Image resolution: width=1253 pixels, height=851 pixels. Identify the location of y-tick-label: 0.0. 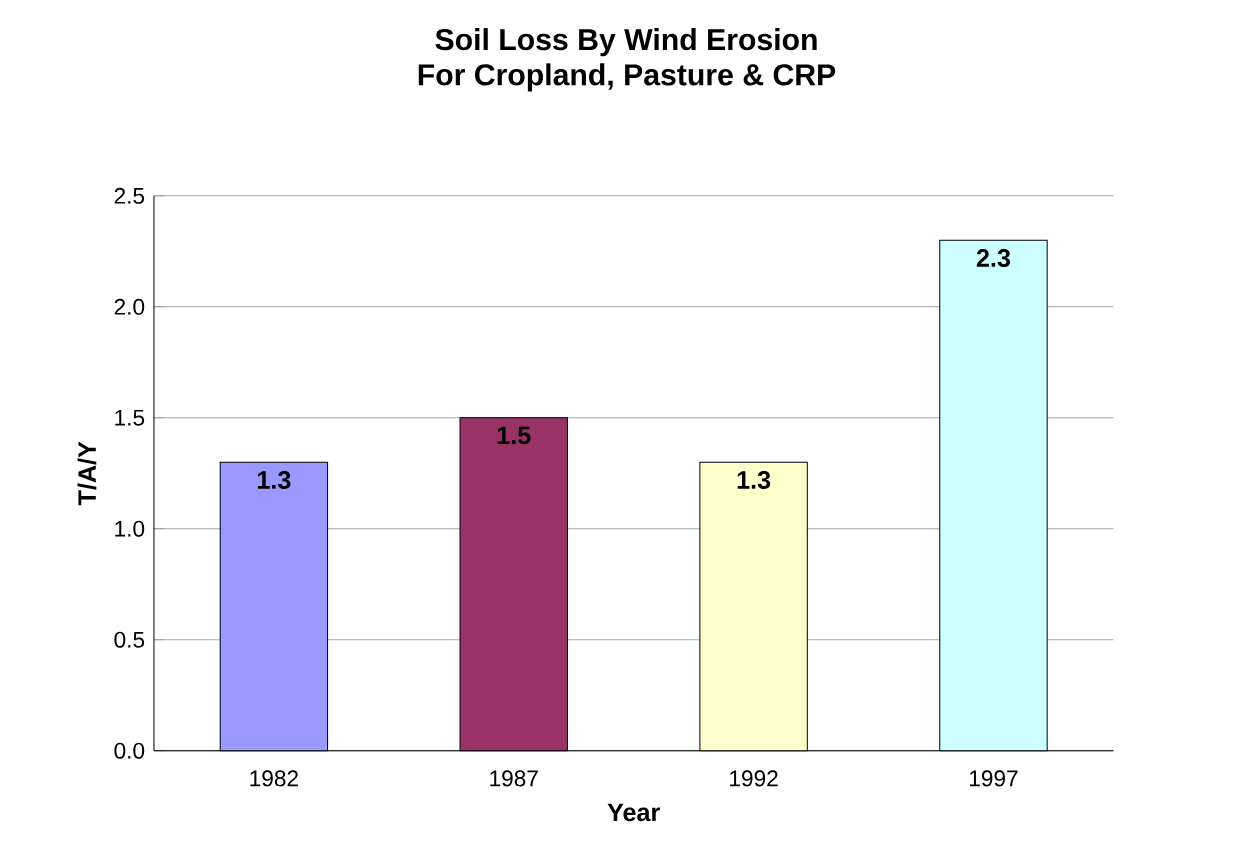
(129, 750).